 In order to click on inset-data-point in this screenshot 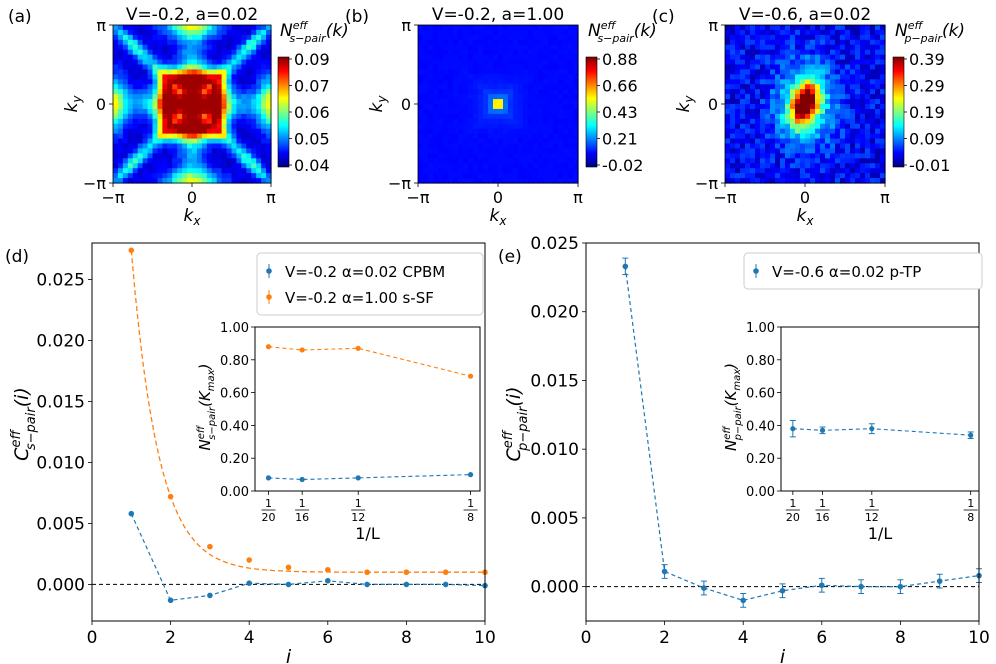, I will do `click(302, 479)`.